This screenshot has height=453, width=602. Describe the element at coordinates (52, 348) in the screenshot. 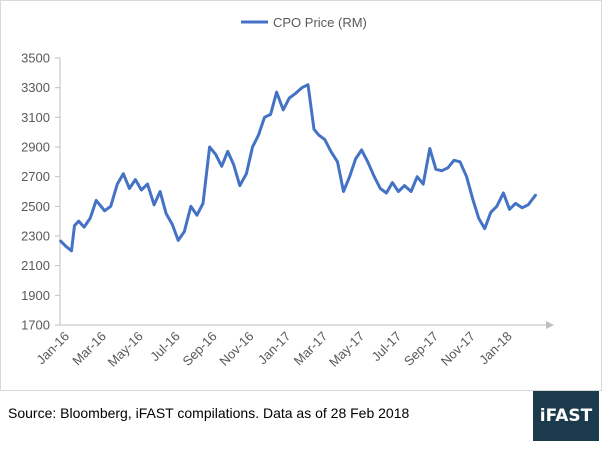

I see `x-tick-label: Jan-16` at that location.